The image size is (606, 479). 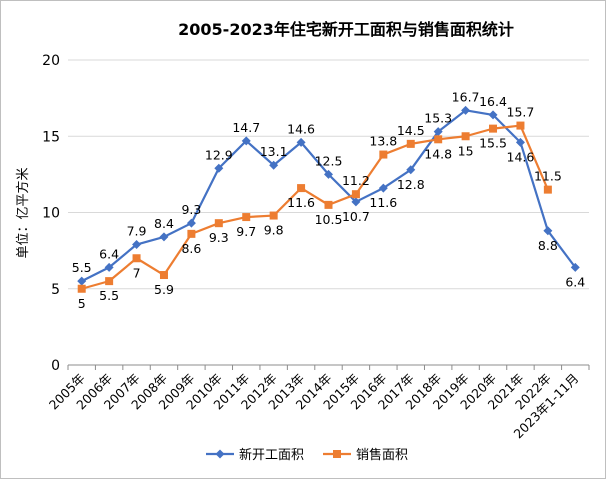 I want to click on y-axis-ticks: 0 5 10 15 20, so click(x=51, y=213).